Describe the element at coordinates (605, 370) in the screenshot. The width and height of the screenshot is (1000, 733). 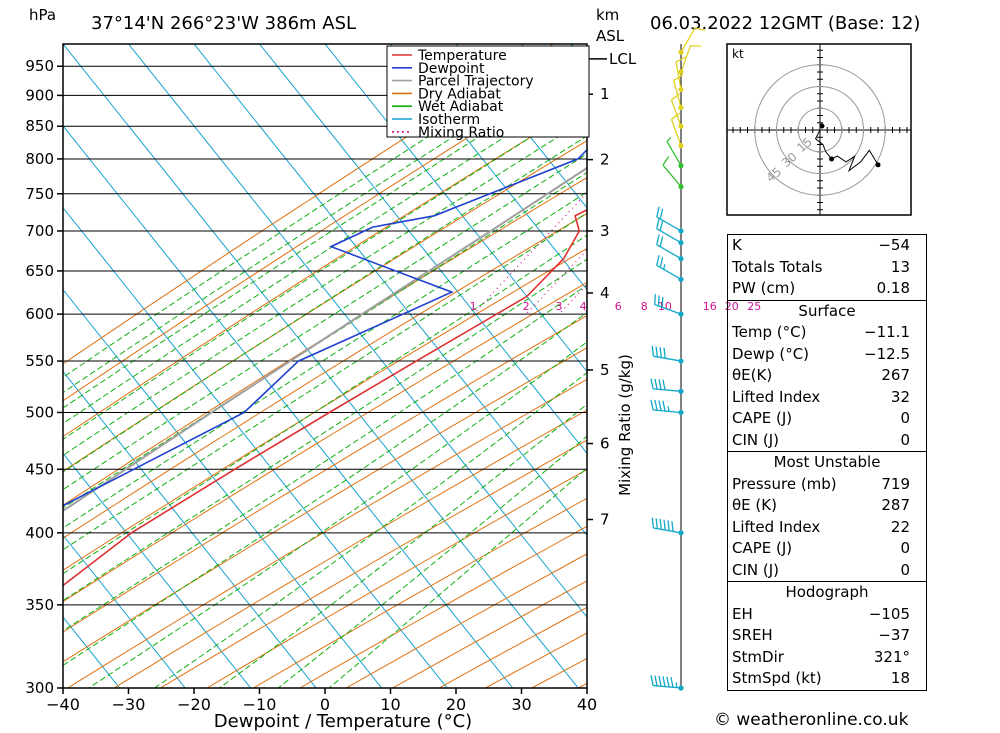
I see `km-tick-label: 5` at that location.